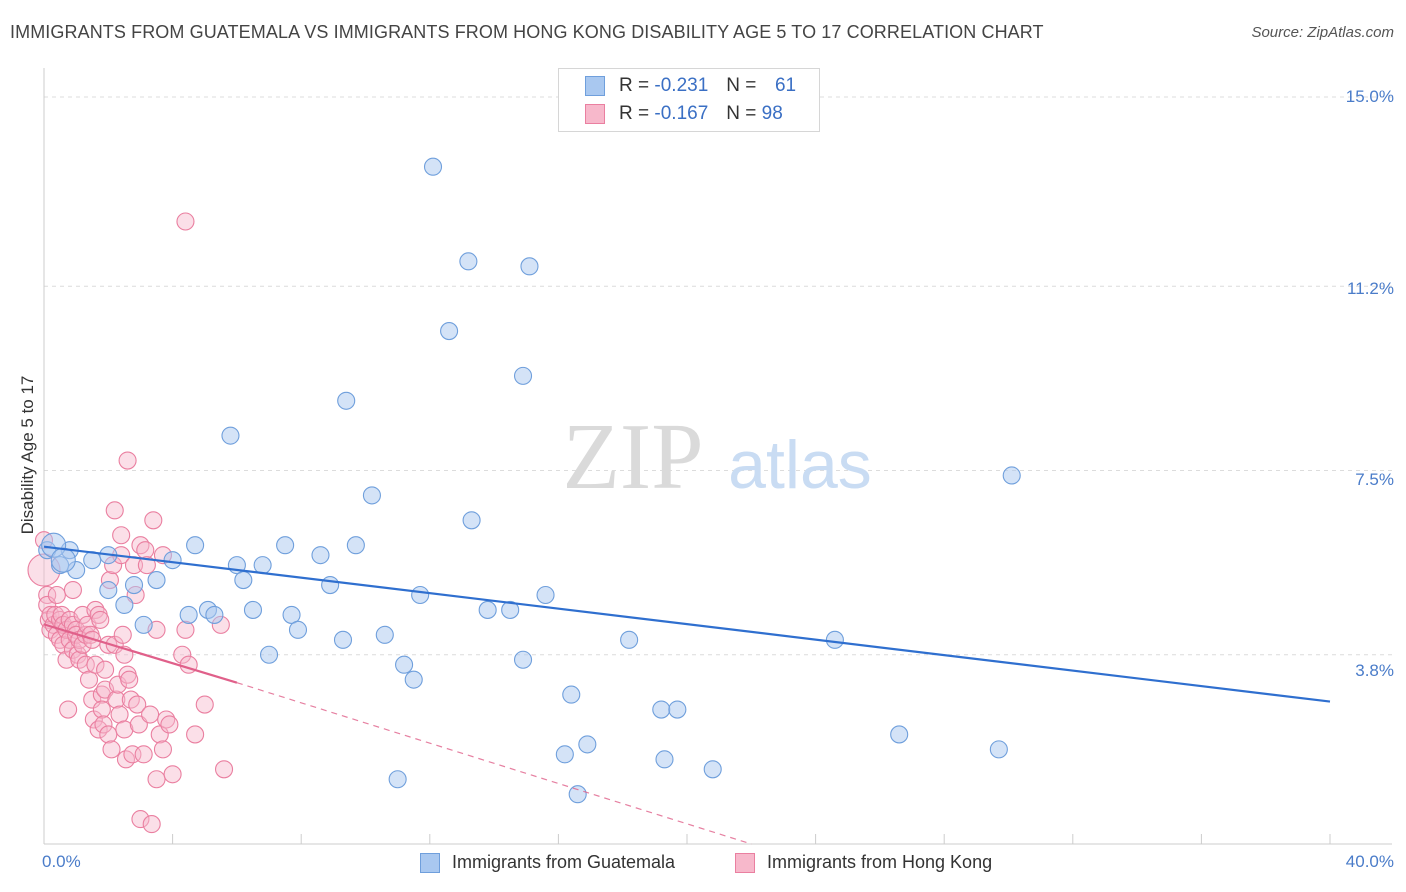 This screenshot has height=892, width=1406. Describe the element at coordinates (61, 861) in the screenshot. I see `x-tick-label-min: 0.0%` at that location.